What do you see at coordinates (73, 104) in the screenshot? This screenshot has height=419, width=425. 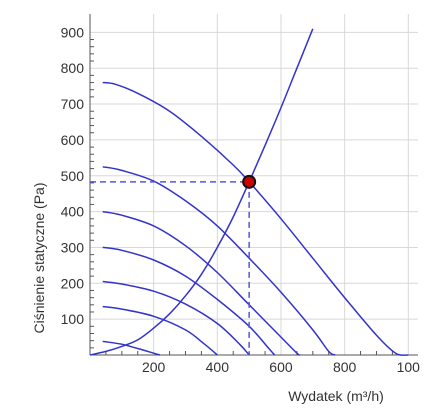 I see `y-tick-label-700: 700` at bounding box center [73, 104].